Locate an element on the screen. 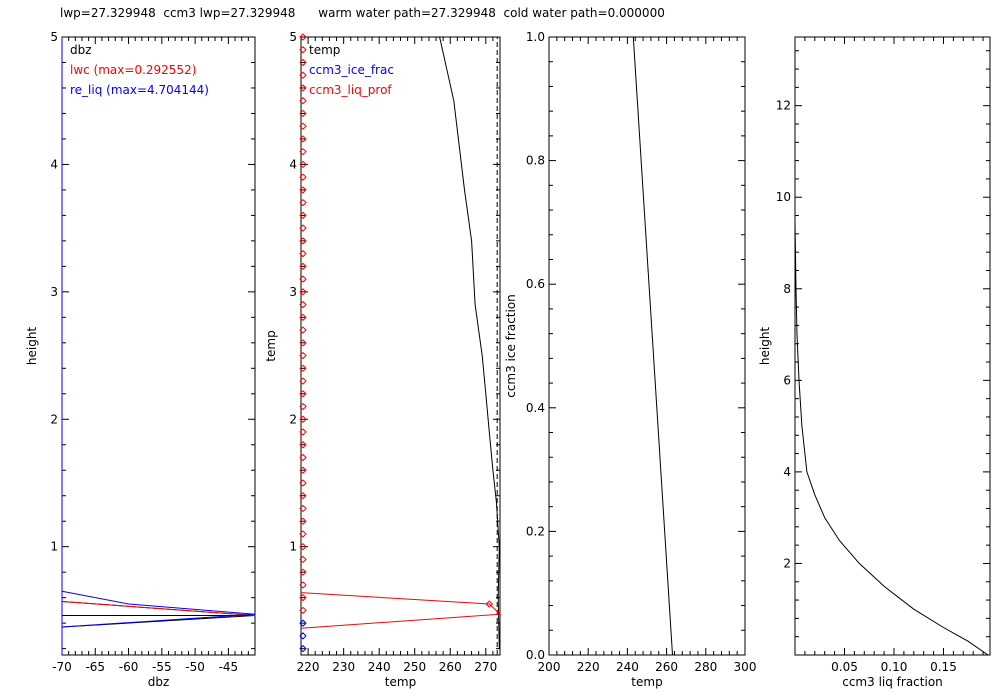 This screenshot has width=1000, height=700. dbz-xtick-label: -50 is located at coordinates (195, 667).